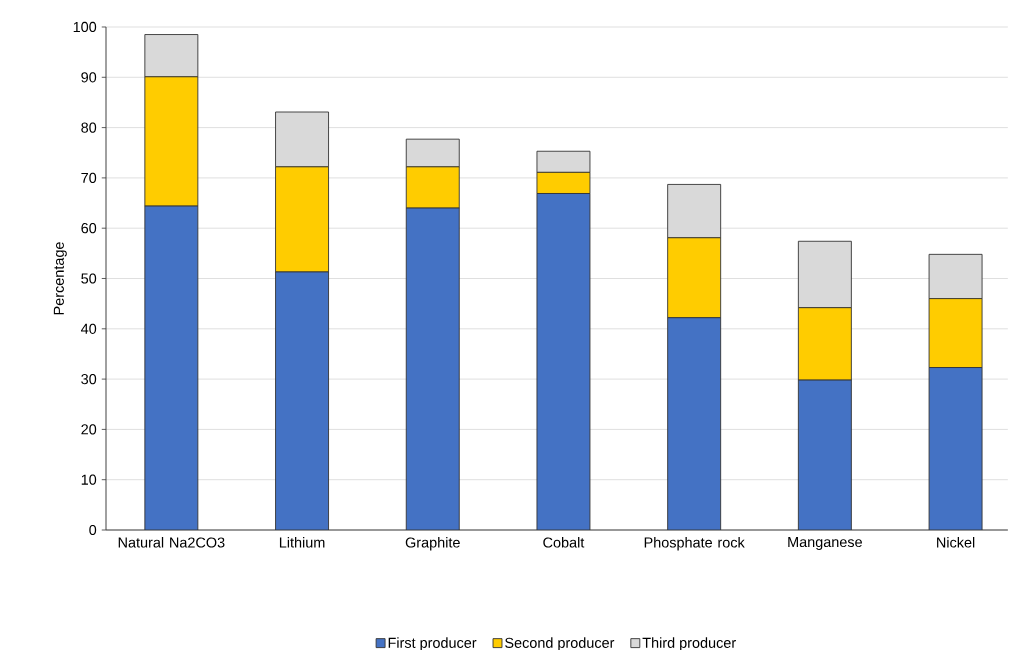  Describe the element at coordinates (89, 228) in the screenshot. I see `y-tick-label: 60` at that location.